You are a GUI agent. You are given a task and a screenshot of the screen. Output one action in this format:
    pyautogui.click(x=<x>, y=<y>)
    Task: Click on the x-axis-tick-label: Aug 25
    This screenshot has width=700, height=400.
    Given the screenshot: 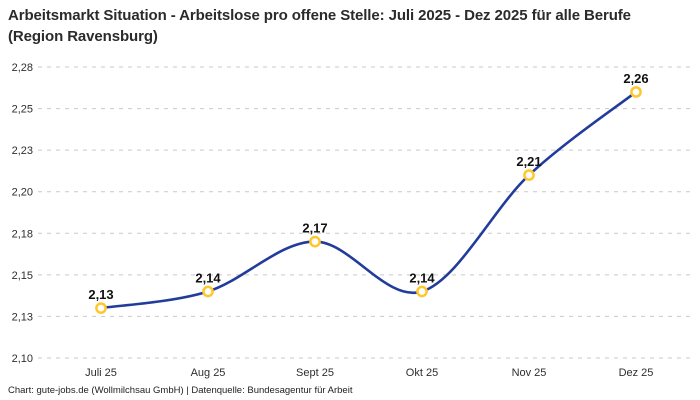 What is the action you would take?
    pyautogui.click(x=208, y=373)
    